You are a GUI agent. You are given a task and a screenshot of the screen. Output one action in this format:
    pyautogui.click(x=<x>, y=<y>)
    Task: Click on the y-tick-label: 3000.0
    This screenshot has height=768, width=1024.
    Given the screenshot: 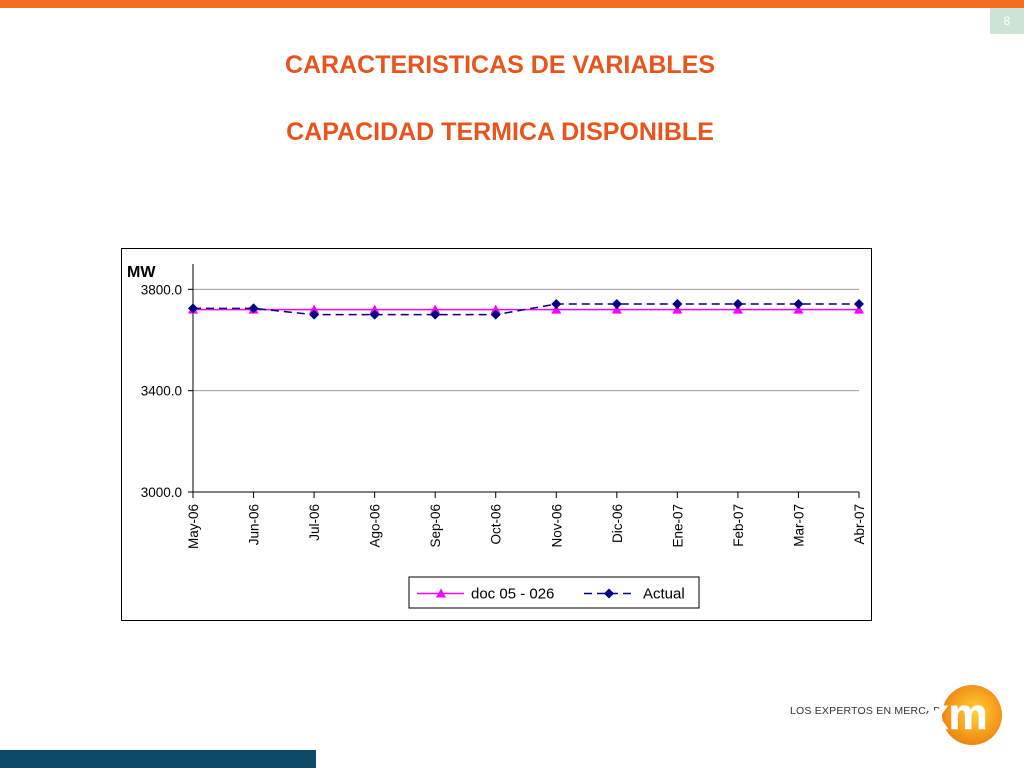 What is the action you would take?
    pyautogui.click(x=161, y=492)
    